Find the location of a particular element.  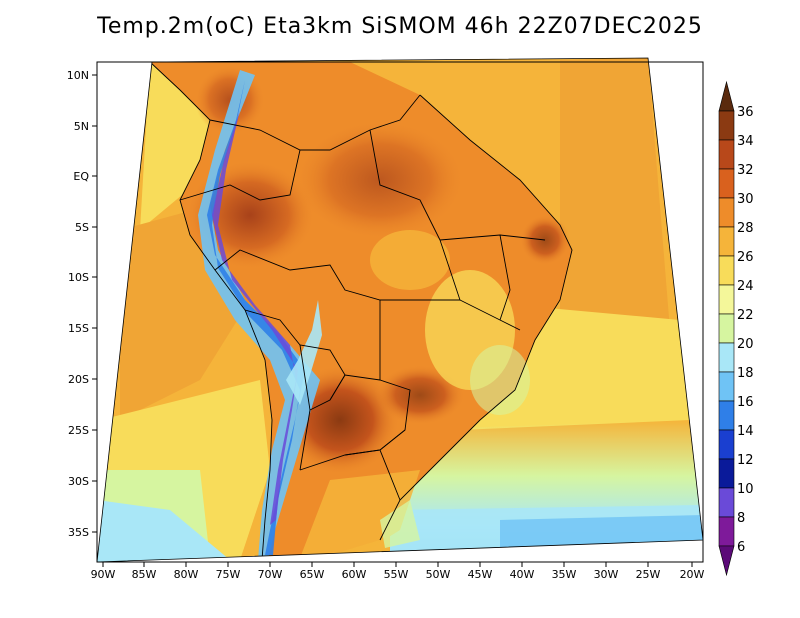

lon-tick-35w: 35W is located at coordinates (564, 571).